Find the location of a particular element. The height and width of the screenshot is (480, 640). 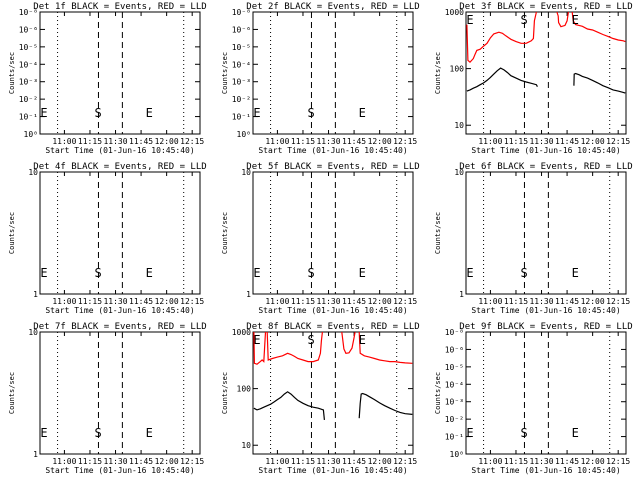

panel-title: Det 6f BLACK = Events, RED = LLD is located at coordinates (545, 167).